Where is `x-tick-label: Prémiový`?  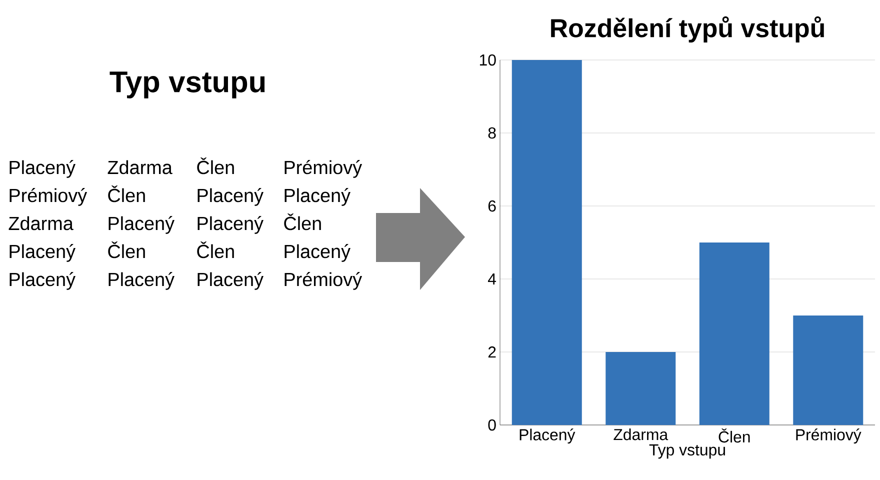 x-tick-label: Prémiový is located at coordinates (829, 436).